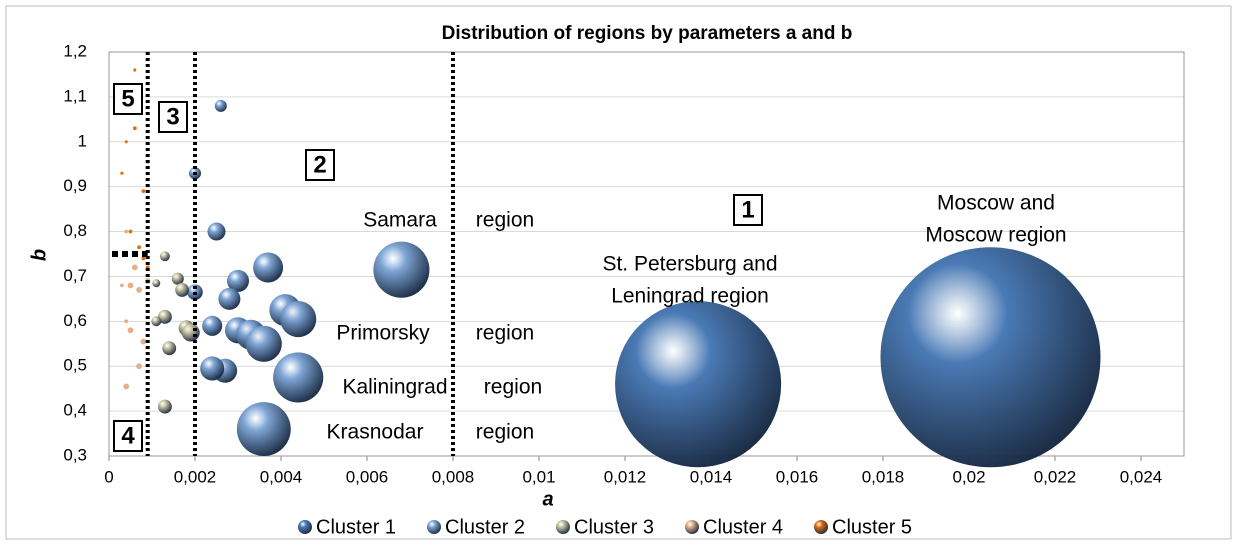 This screenshot has width=1237, height=545. What do you see at coordinates (538, 476) in the screenshot?
I see `x-tick-label: 0,01` at bounding box center [538, 476].